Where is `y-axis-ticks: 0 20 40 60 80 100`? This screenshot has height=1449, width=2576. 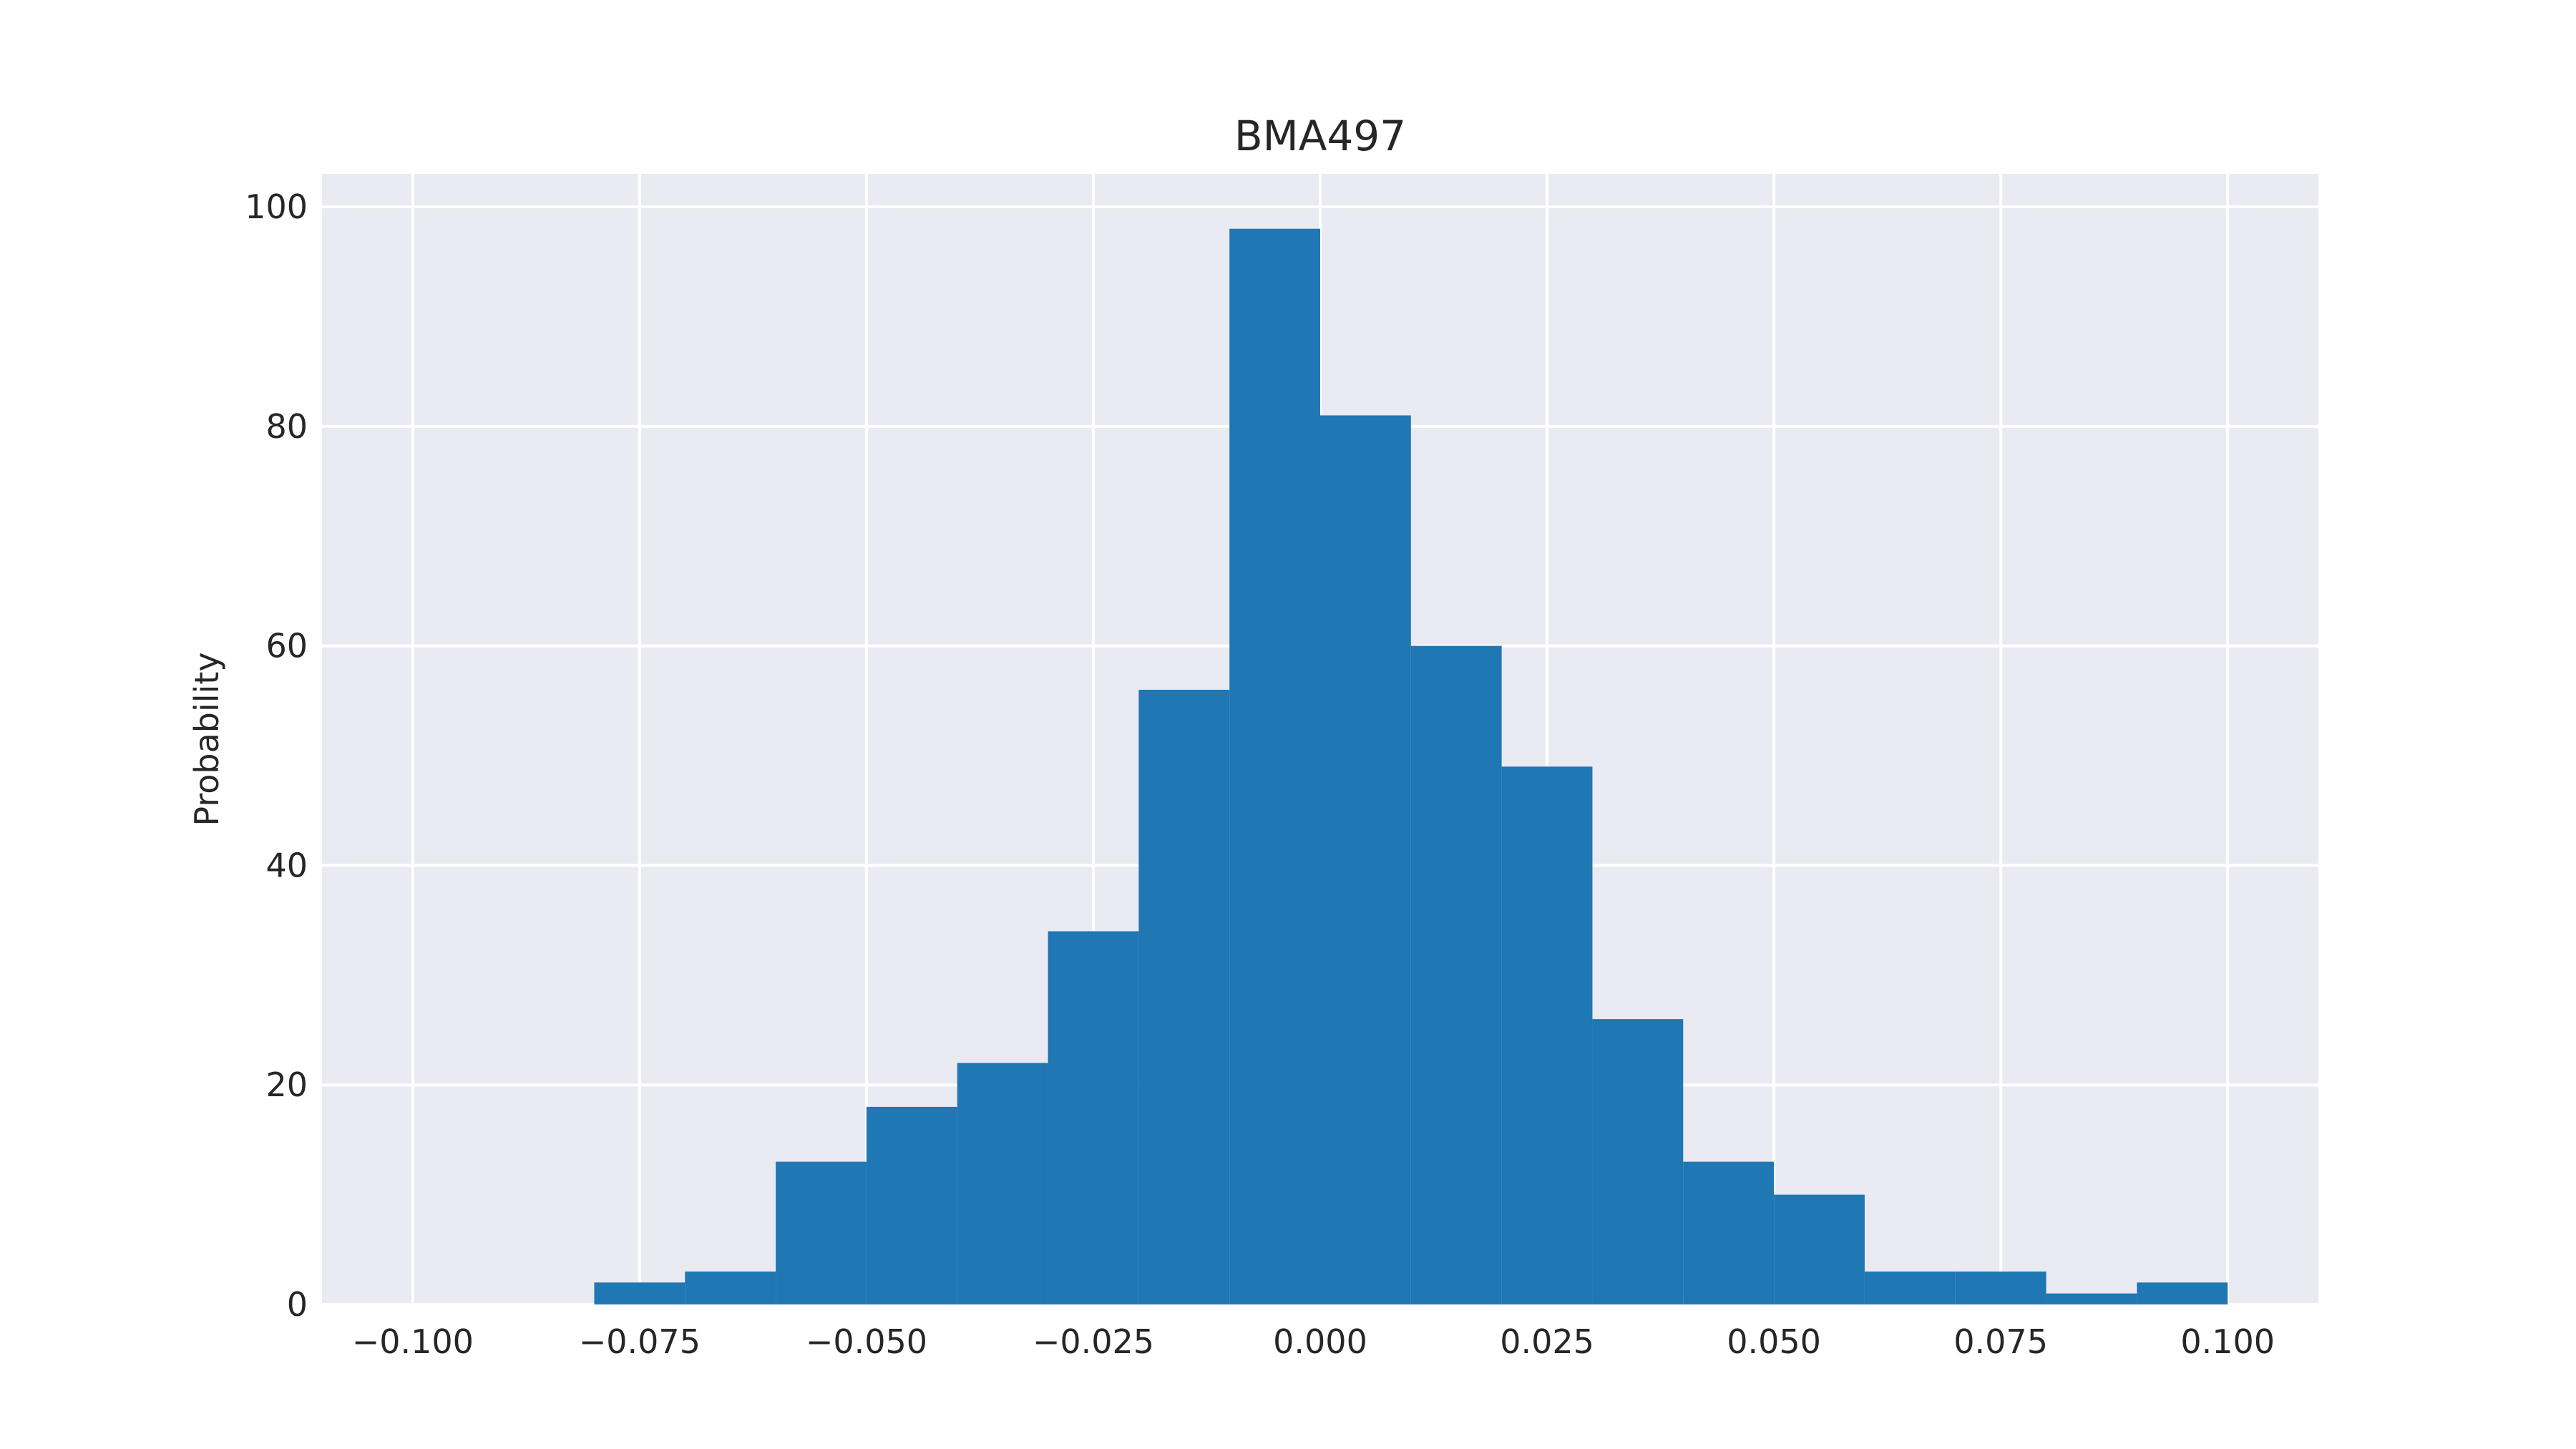 y-axis-ticks: 0 20 40 60 80 100 is located at coordinates (276, 755).